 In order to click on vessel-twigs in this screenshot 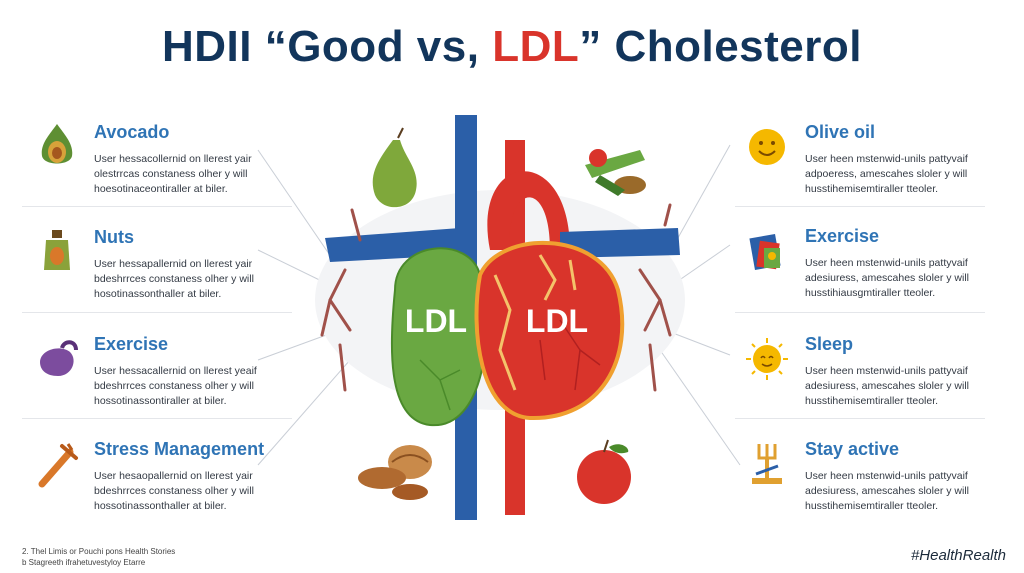, I will do `click(496, 297)`.